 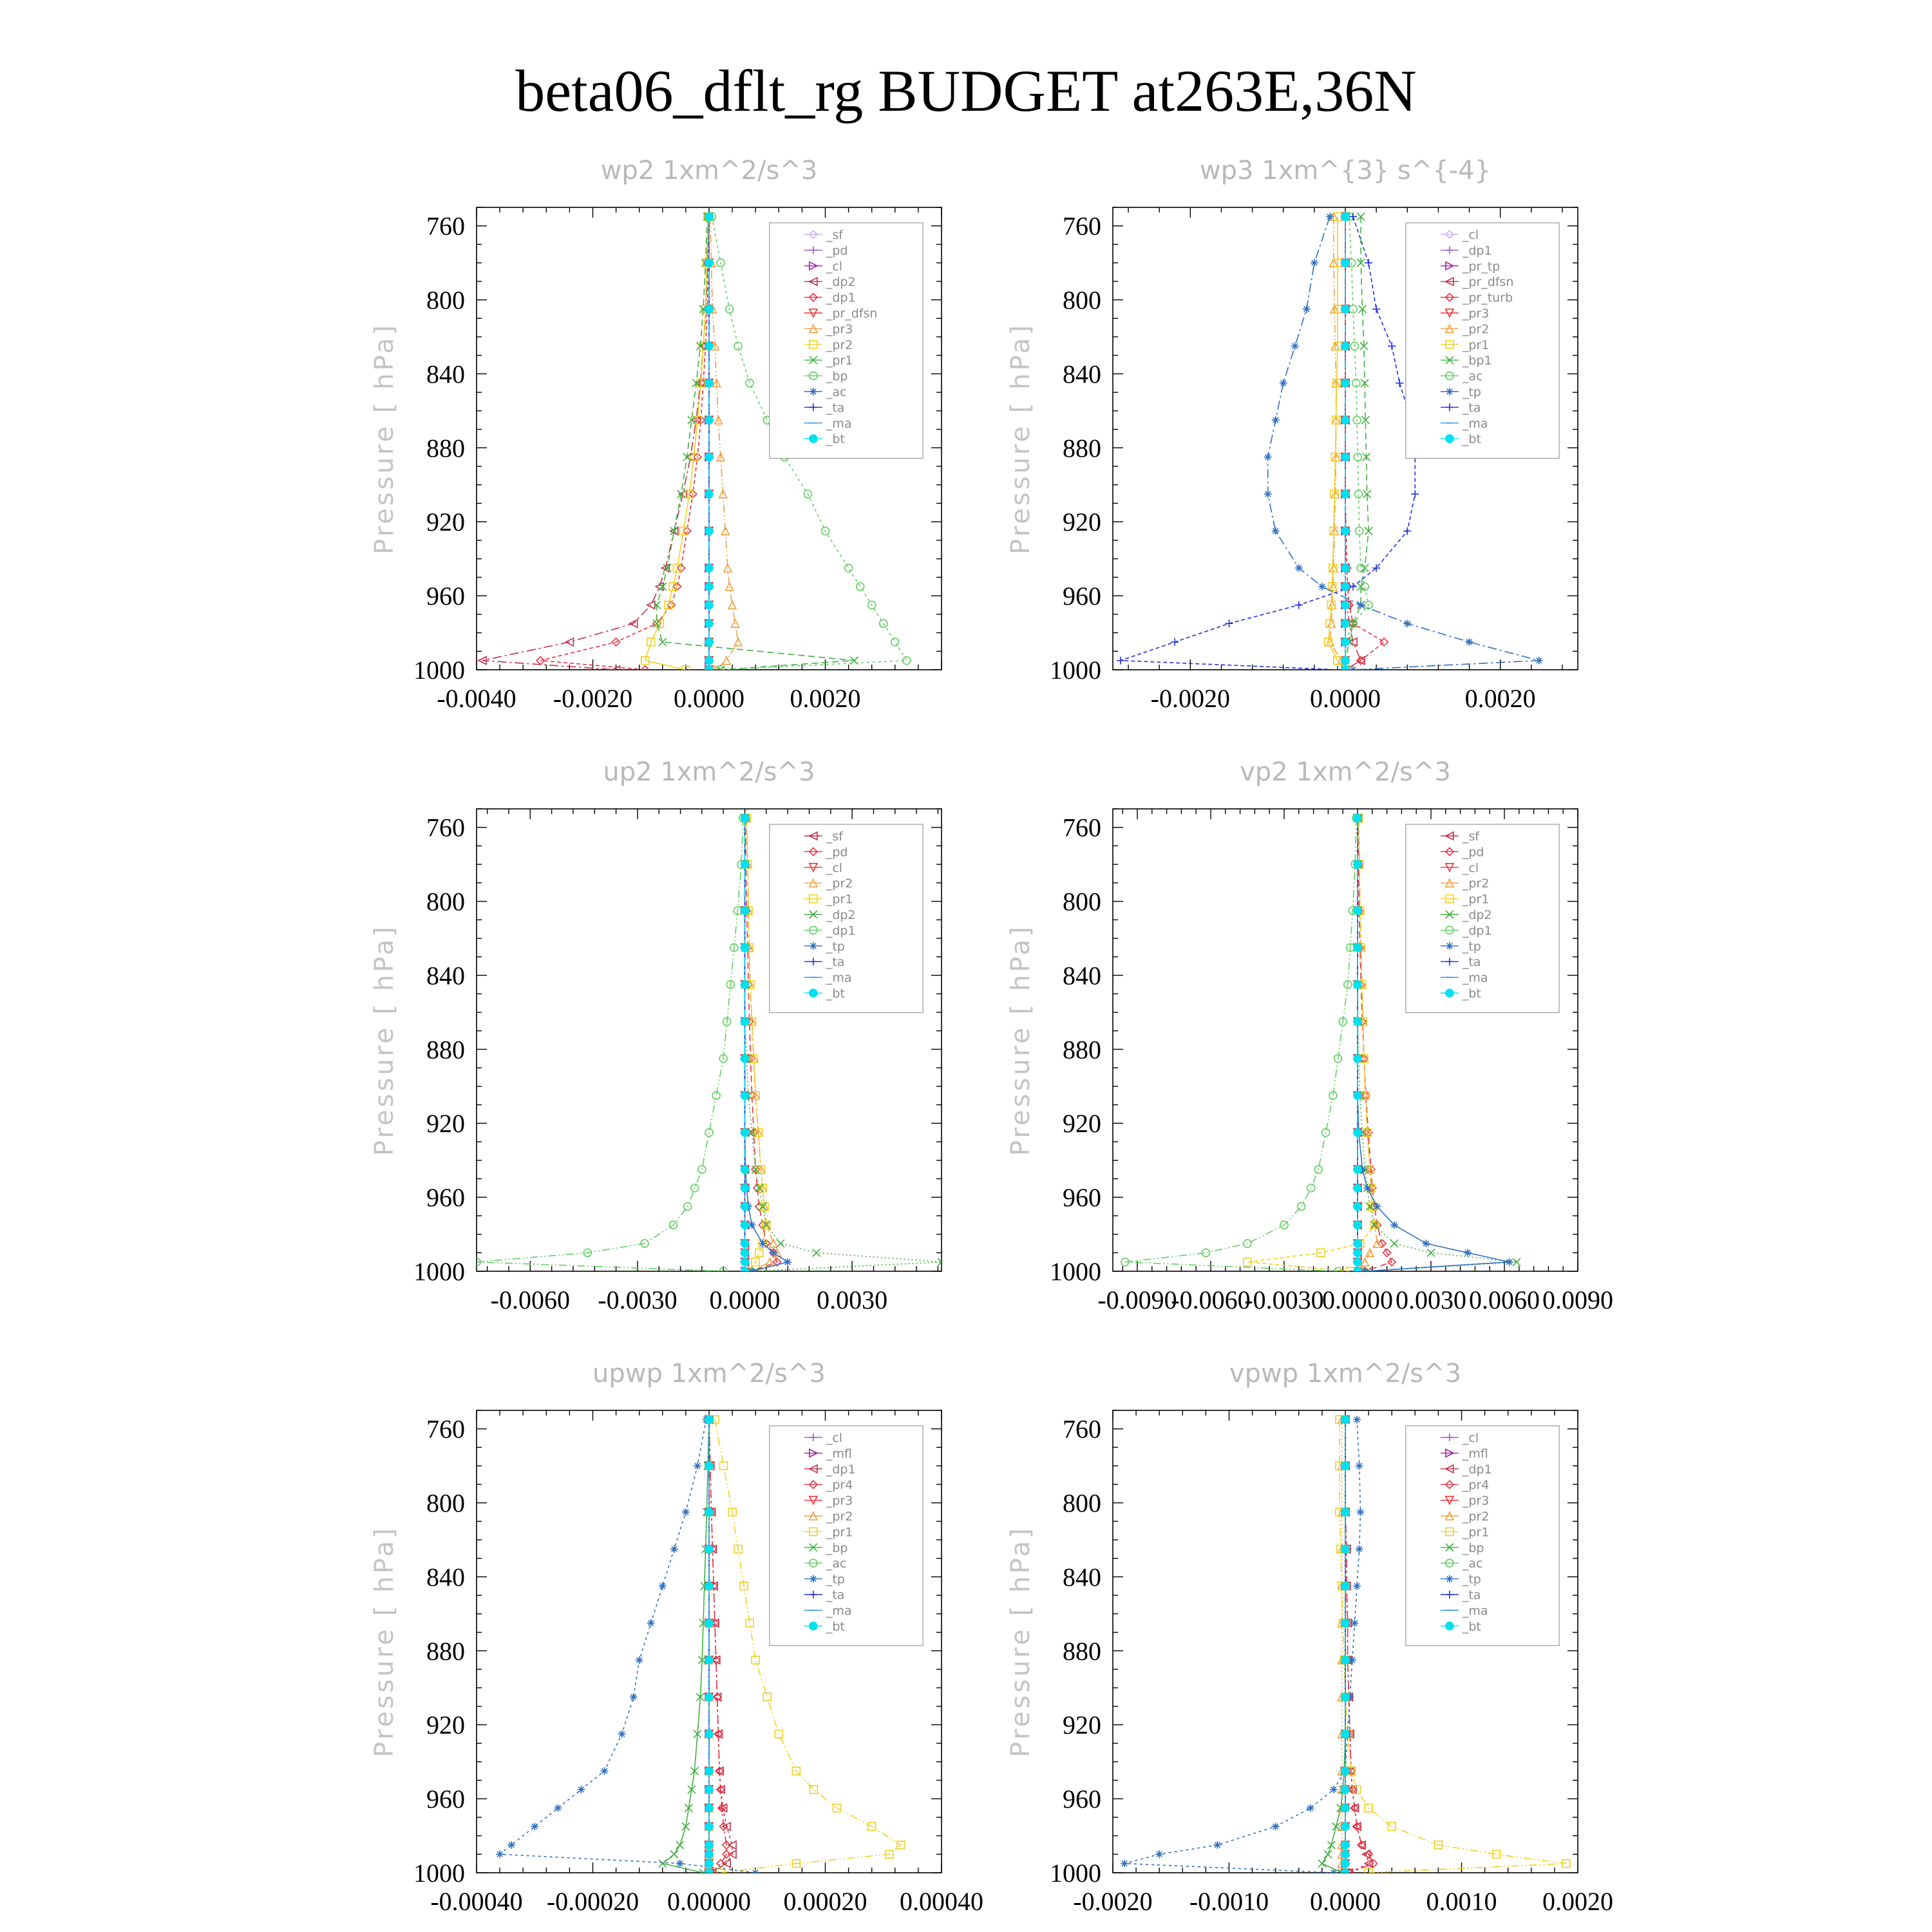 I want to click on x-tick-label: 0.0030, so click(x=1431, y=1299).